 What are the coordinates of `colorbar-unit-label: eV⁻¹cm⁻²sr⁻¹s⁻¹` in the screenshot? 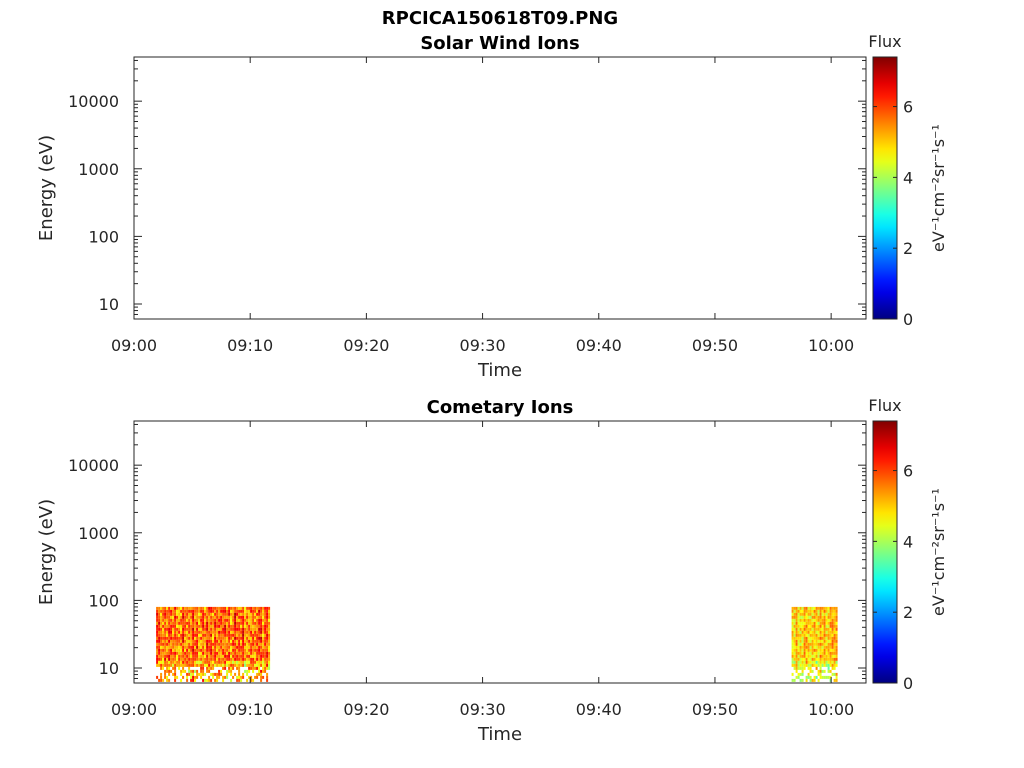 It's located at (938, 188).